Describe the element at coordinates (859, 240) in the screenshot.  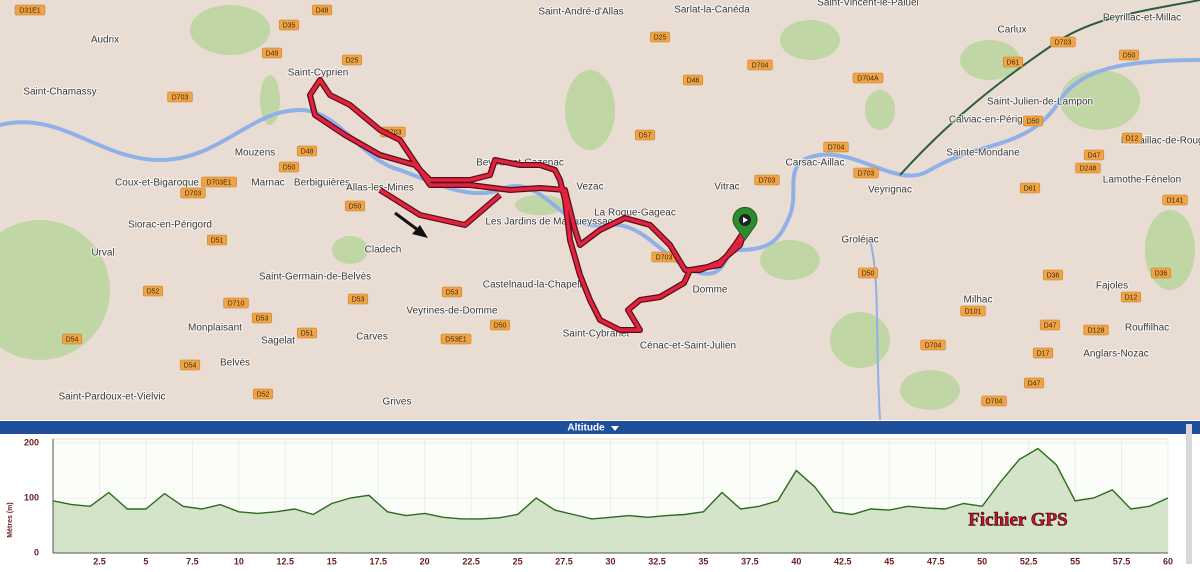
I see `place-label: Groléjac` at that location.